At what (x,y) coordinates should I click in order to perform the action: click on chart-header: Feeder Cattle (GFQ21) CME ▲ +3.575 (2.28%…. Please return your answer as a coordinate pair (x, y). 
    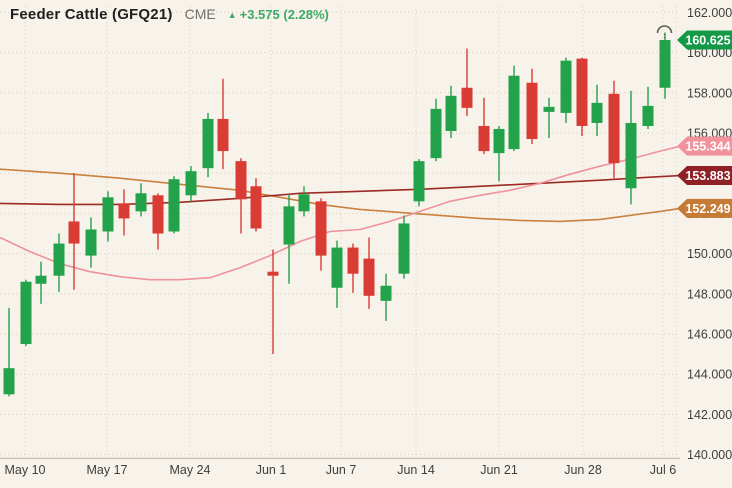
    Looking at the image, I should click on (169, 14).